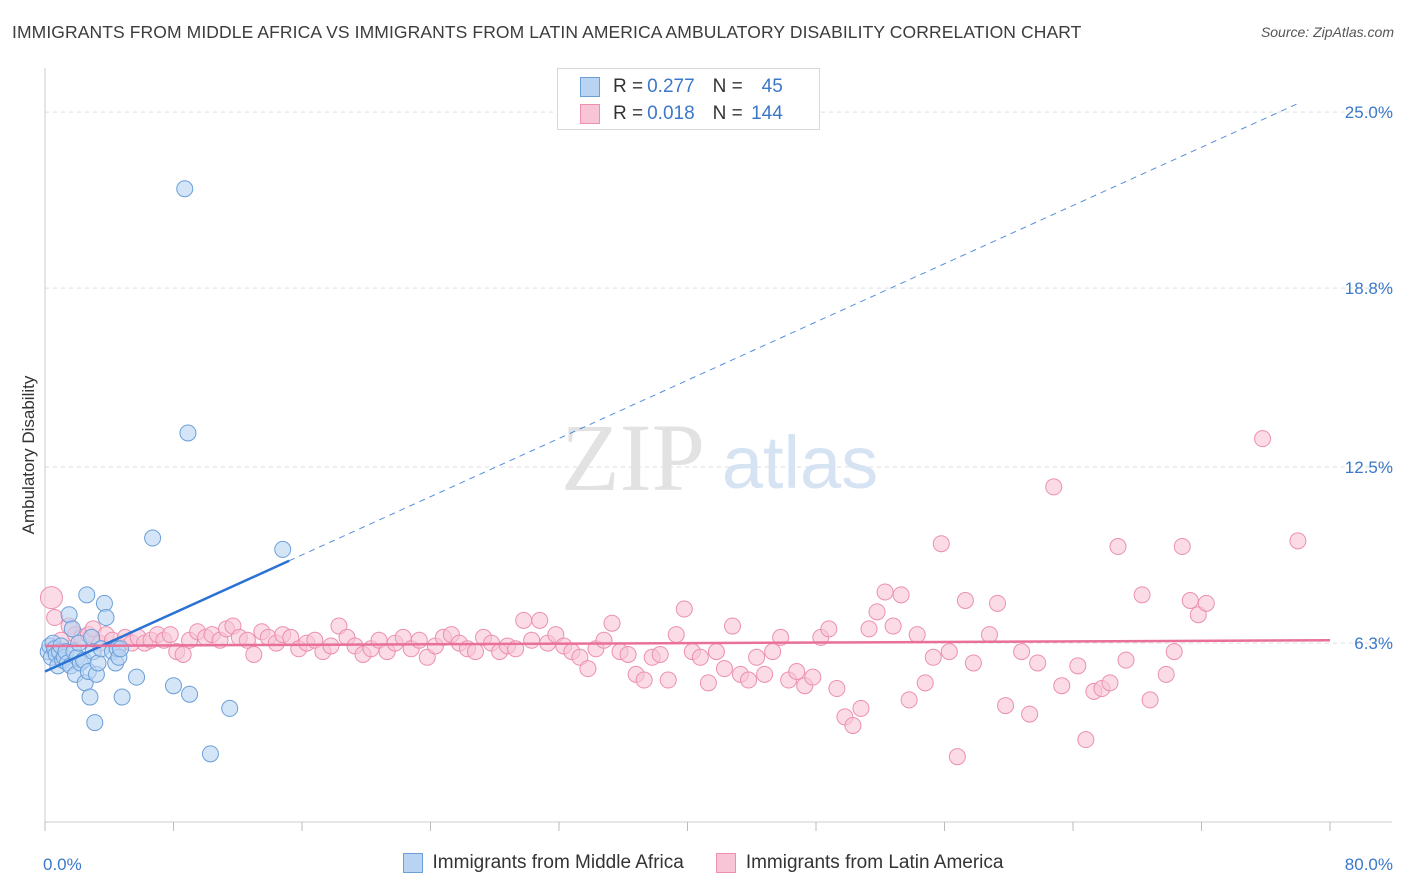 This screenshot has height=892, width=1406. I want to click on legend-row-latin-america: R = 0.018 N = 144, so click(681, 114).